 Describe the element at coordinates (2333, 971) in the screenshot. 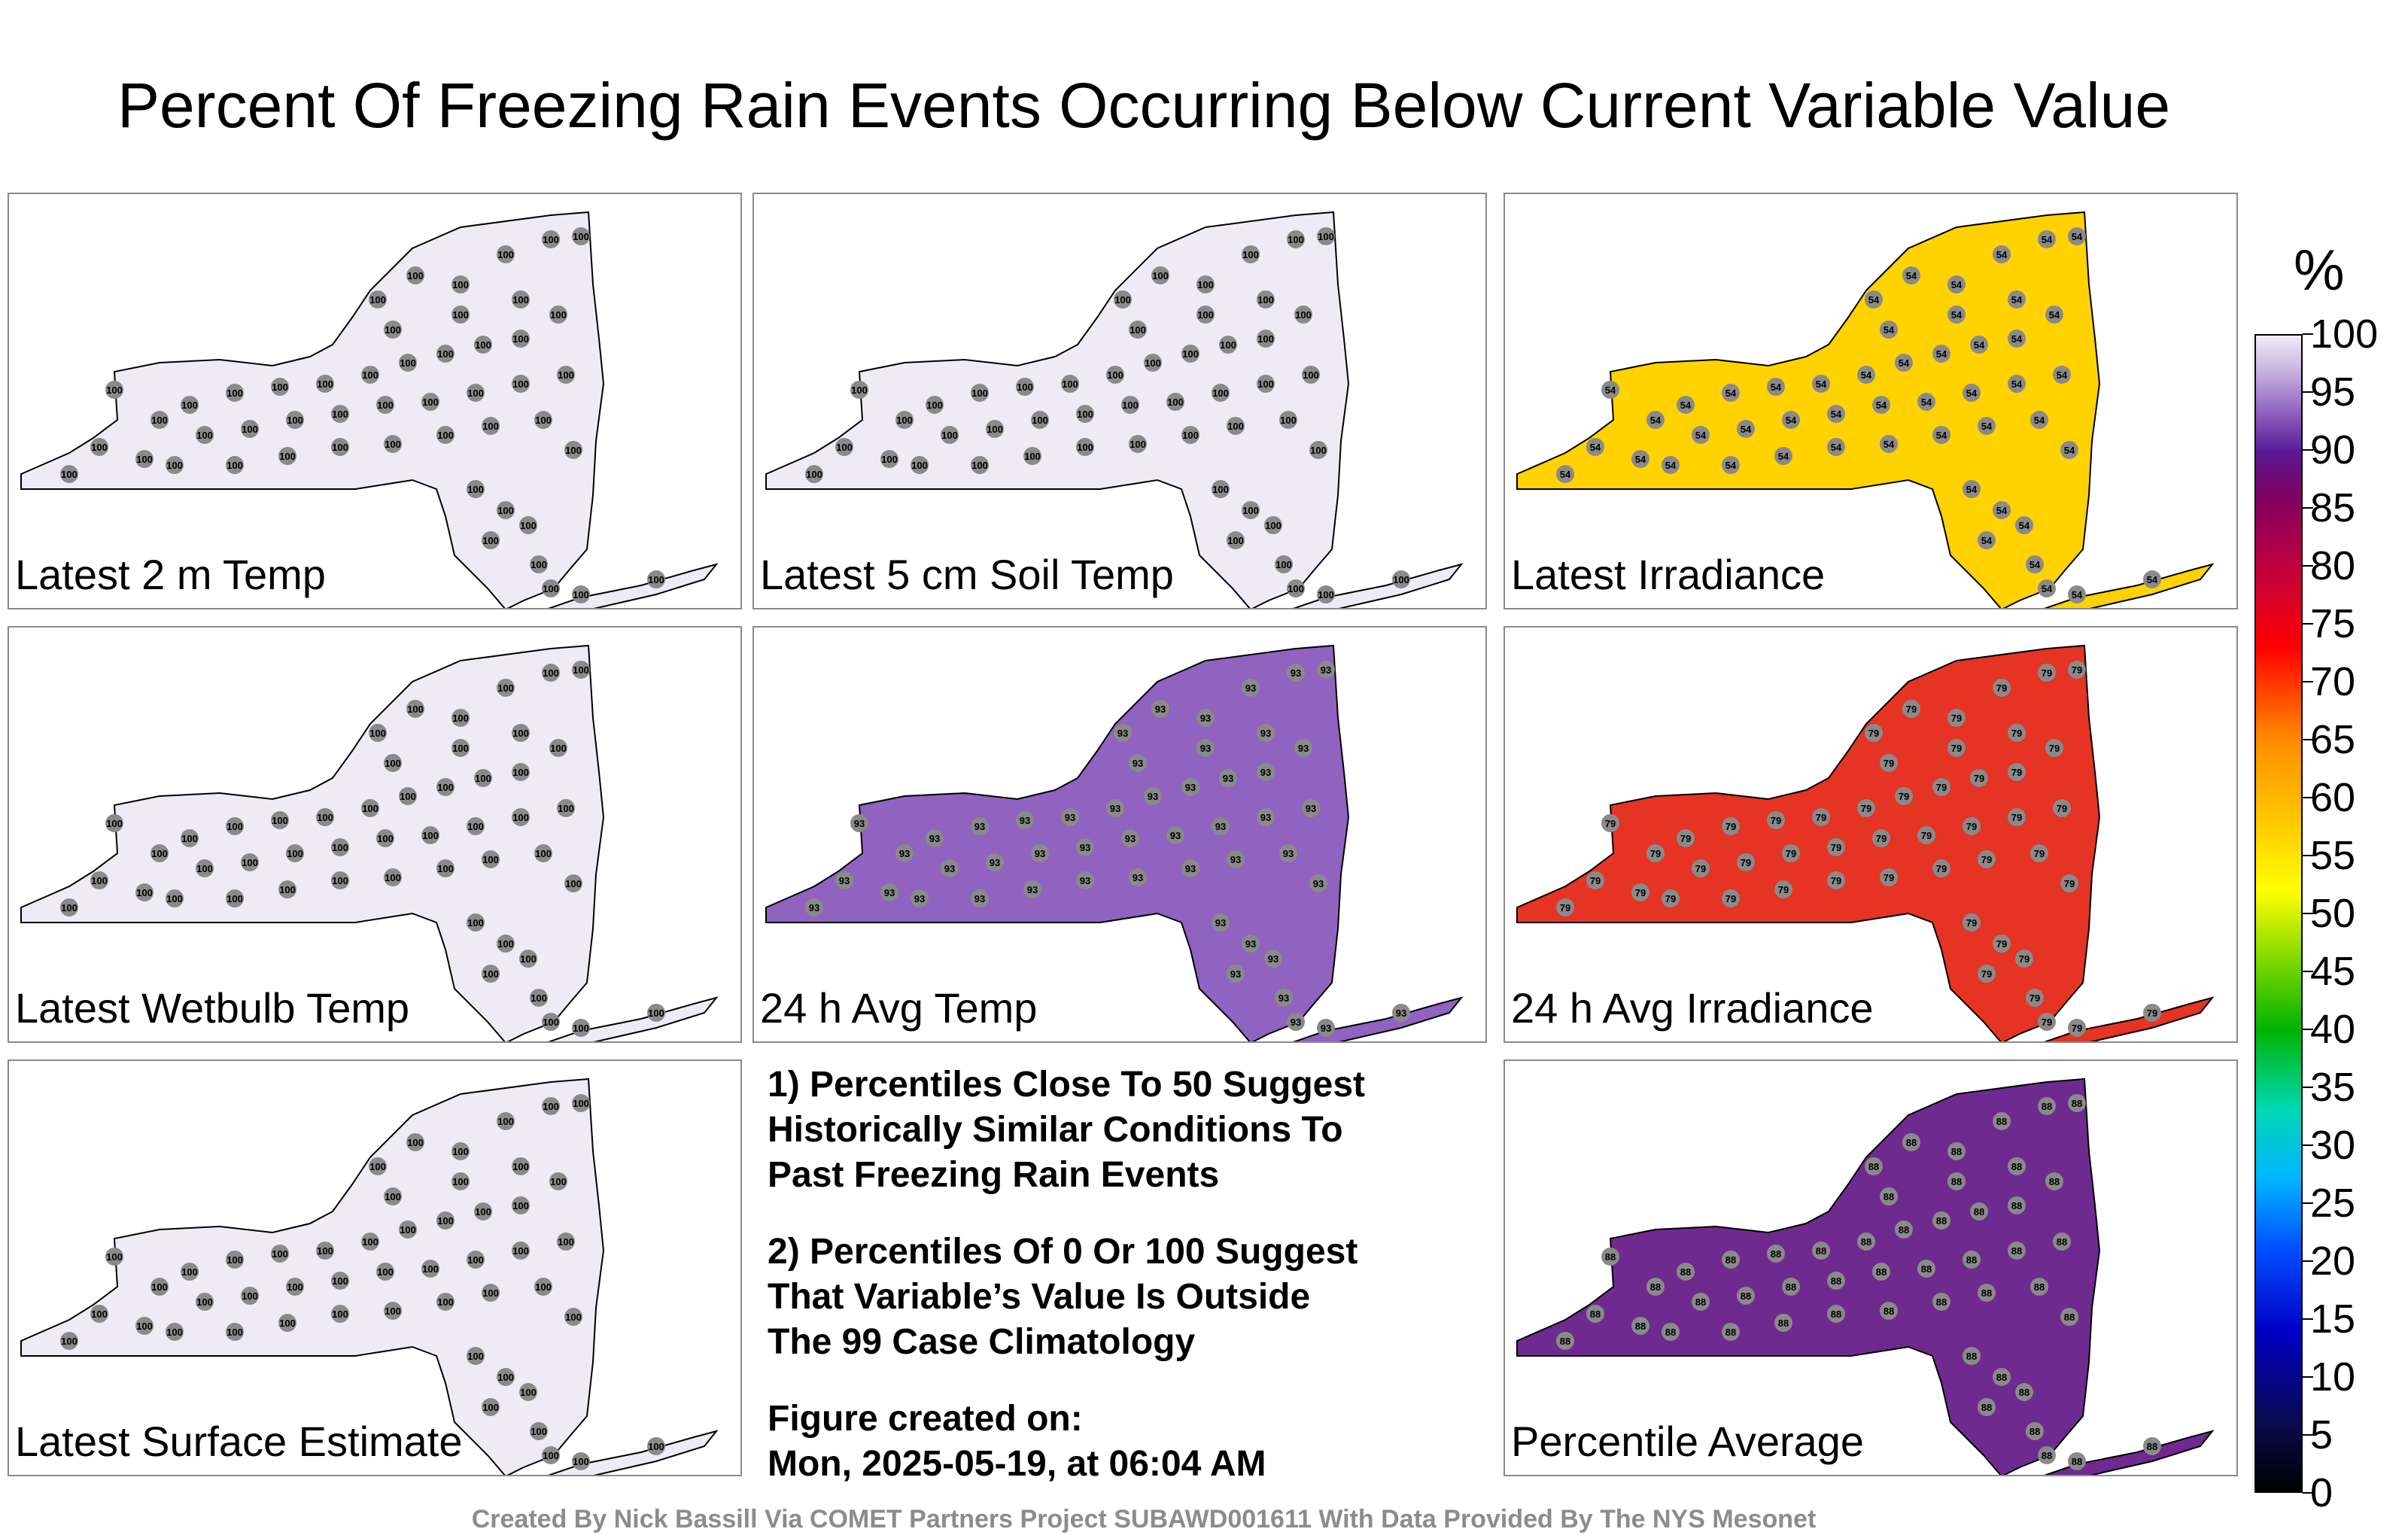

I see `colorbar-tick-label: 45` at that location.